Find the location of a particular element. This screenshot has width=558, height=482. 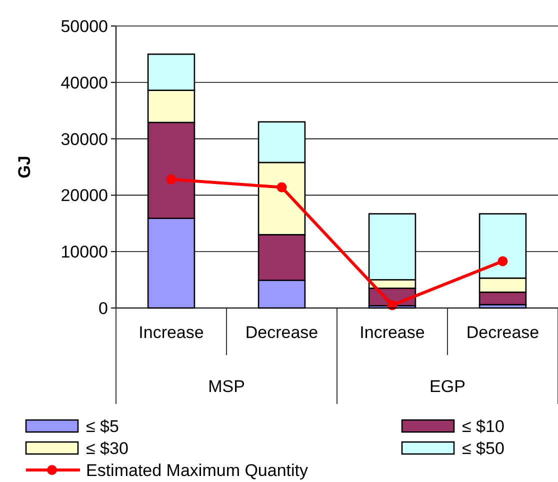

y-tick-label: 20000 is located at coordinates (84, 196).